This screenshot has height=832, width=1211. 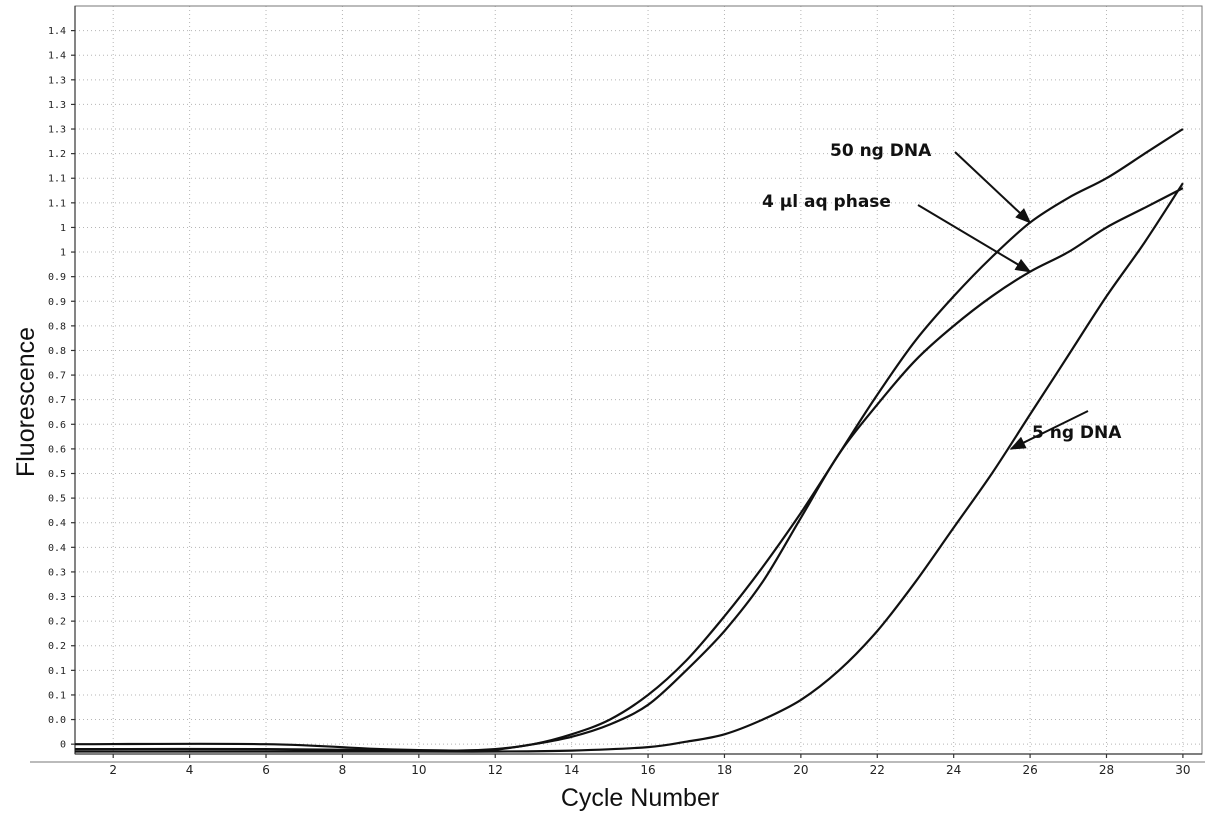 What do you see at coordinates (418, 770) in the screenshot?
I see `x-tick-label: 10` at bounding box center [418, 770].